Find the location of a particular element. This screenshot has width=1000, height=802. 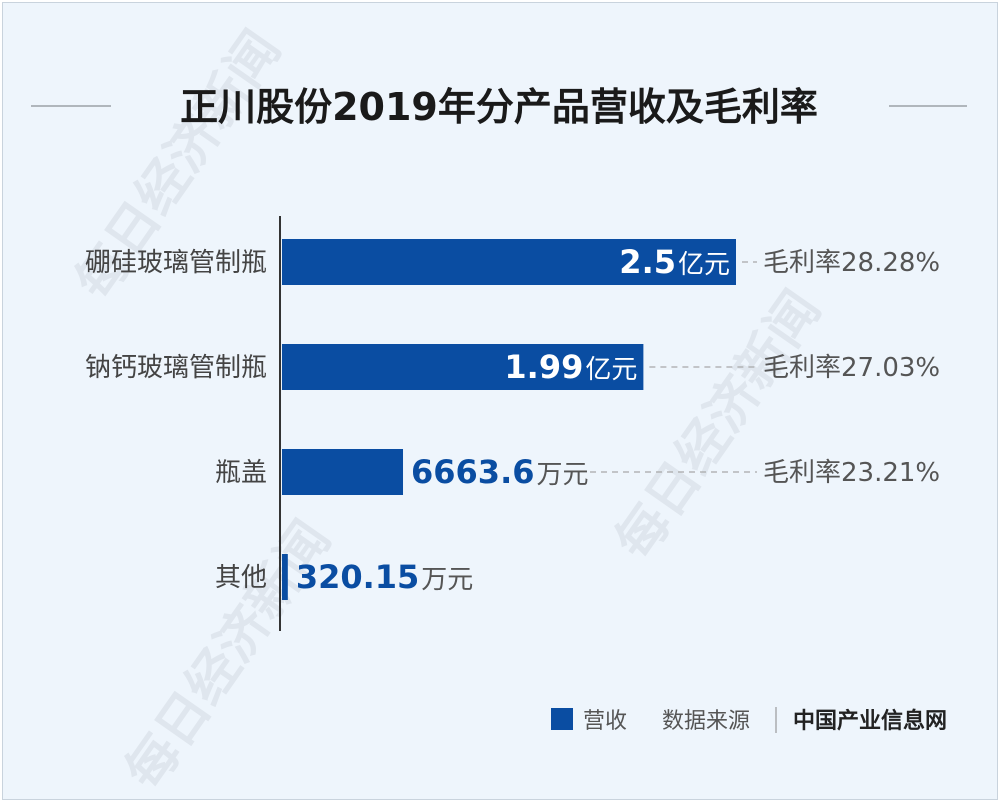

chart-title: 正川股份2019年分产品营收及毛利率 is located at coordinates (499, 107).